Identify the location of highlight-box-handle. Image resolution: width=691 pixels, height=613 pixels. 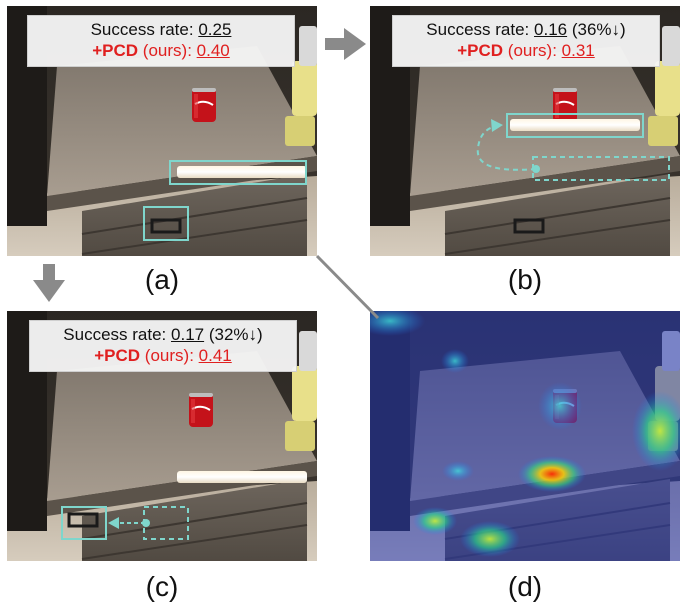
(166, 223).